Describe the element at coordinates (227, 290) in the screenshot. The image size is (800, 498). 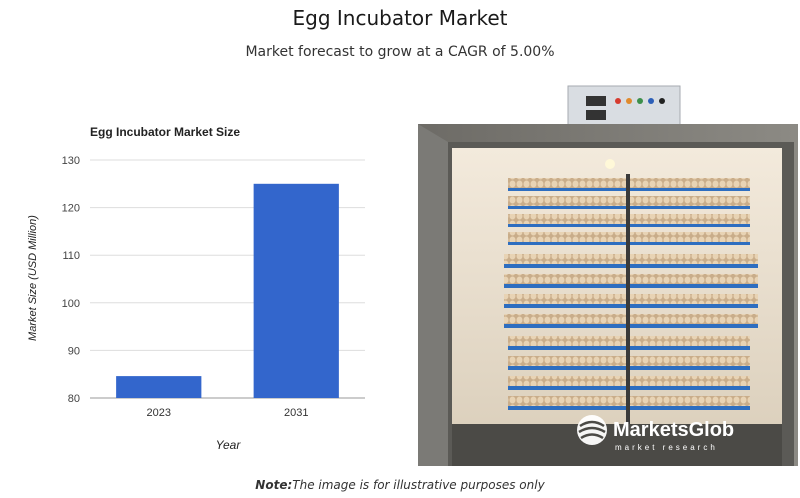
I see `bars` at that location.